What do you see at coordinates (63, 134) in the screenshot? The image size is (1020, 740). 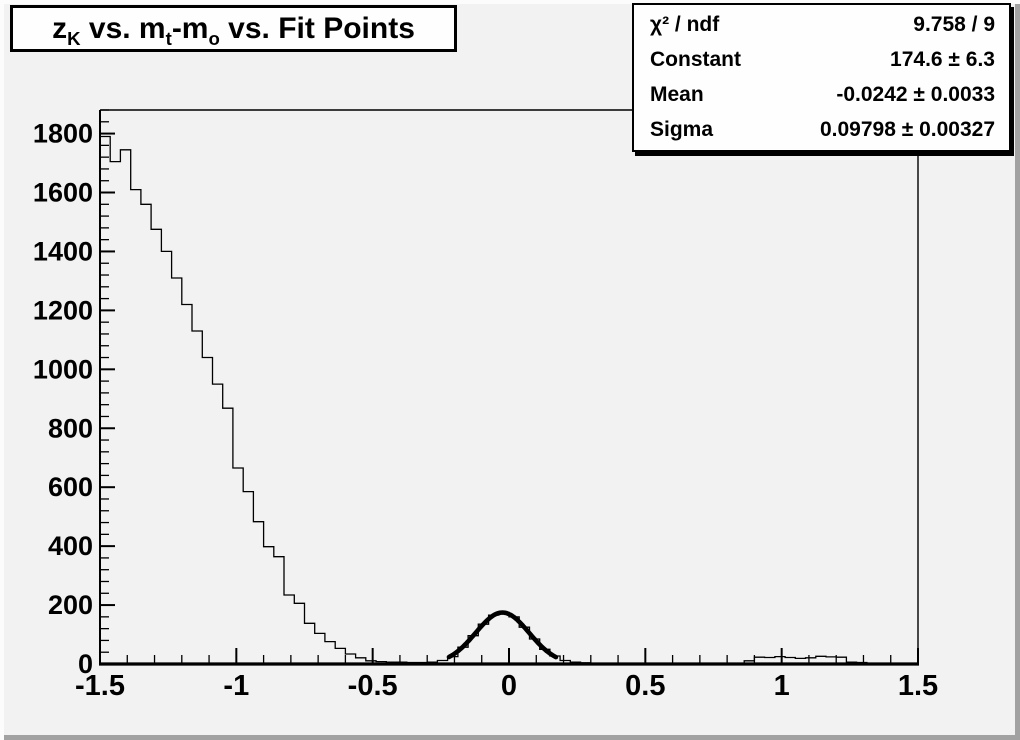 I see `y-tick-label: 1800` at bounding box center [63, 134].